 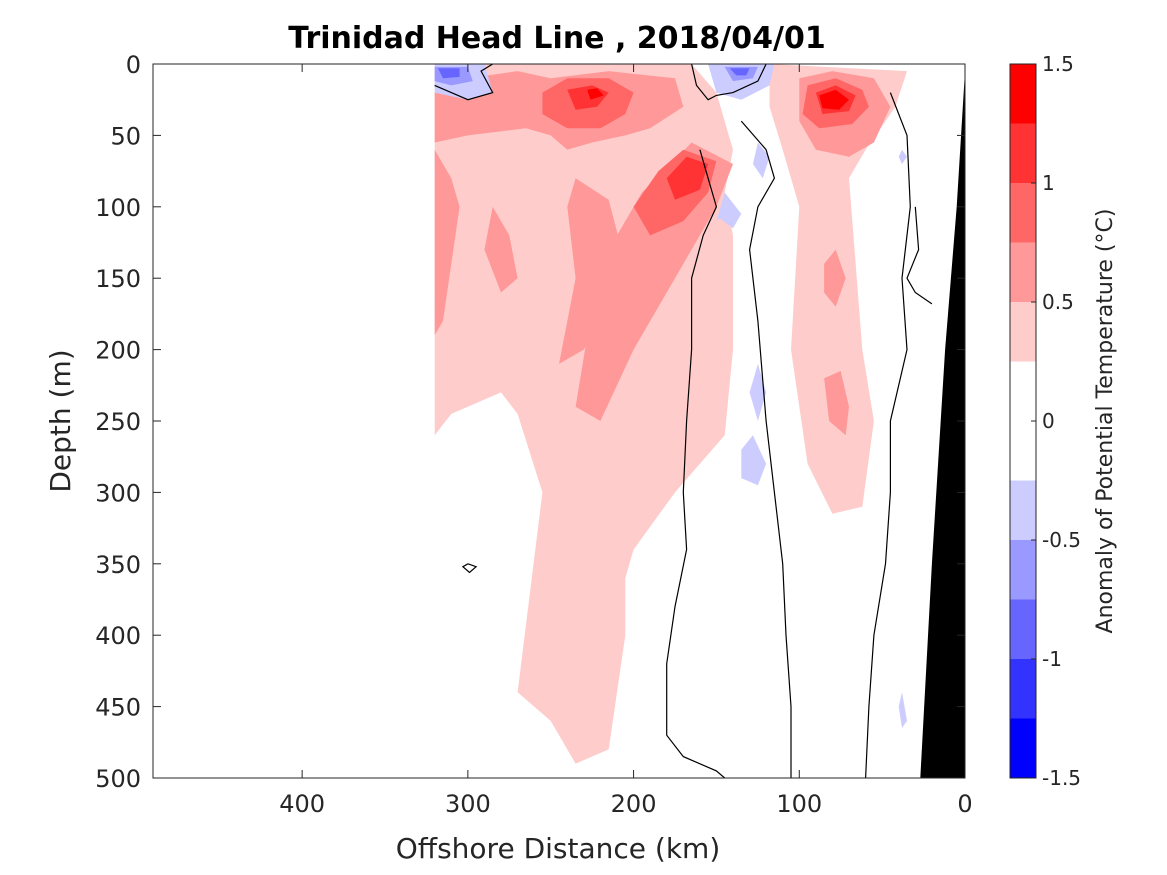 I want to click on chart-title: Trinidad Head Line , 2018/04/01, so click(x=556, y=38).